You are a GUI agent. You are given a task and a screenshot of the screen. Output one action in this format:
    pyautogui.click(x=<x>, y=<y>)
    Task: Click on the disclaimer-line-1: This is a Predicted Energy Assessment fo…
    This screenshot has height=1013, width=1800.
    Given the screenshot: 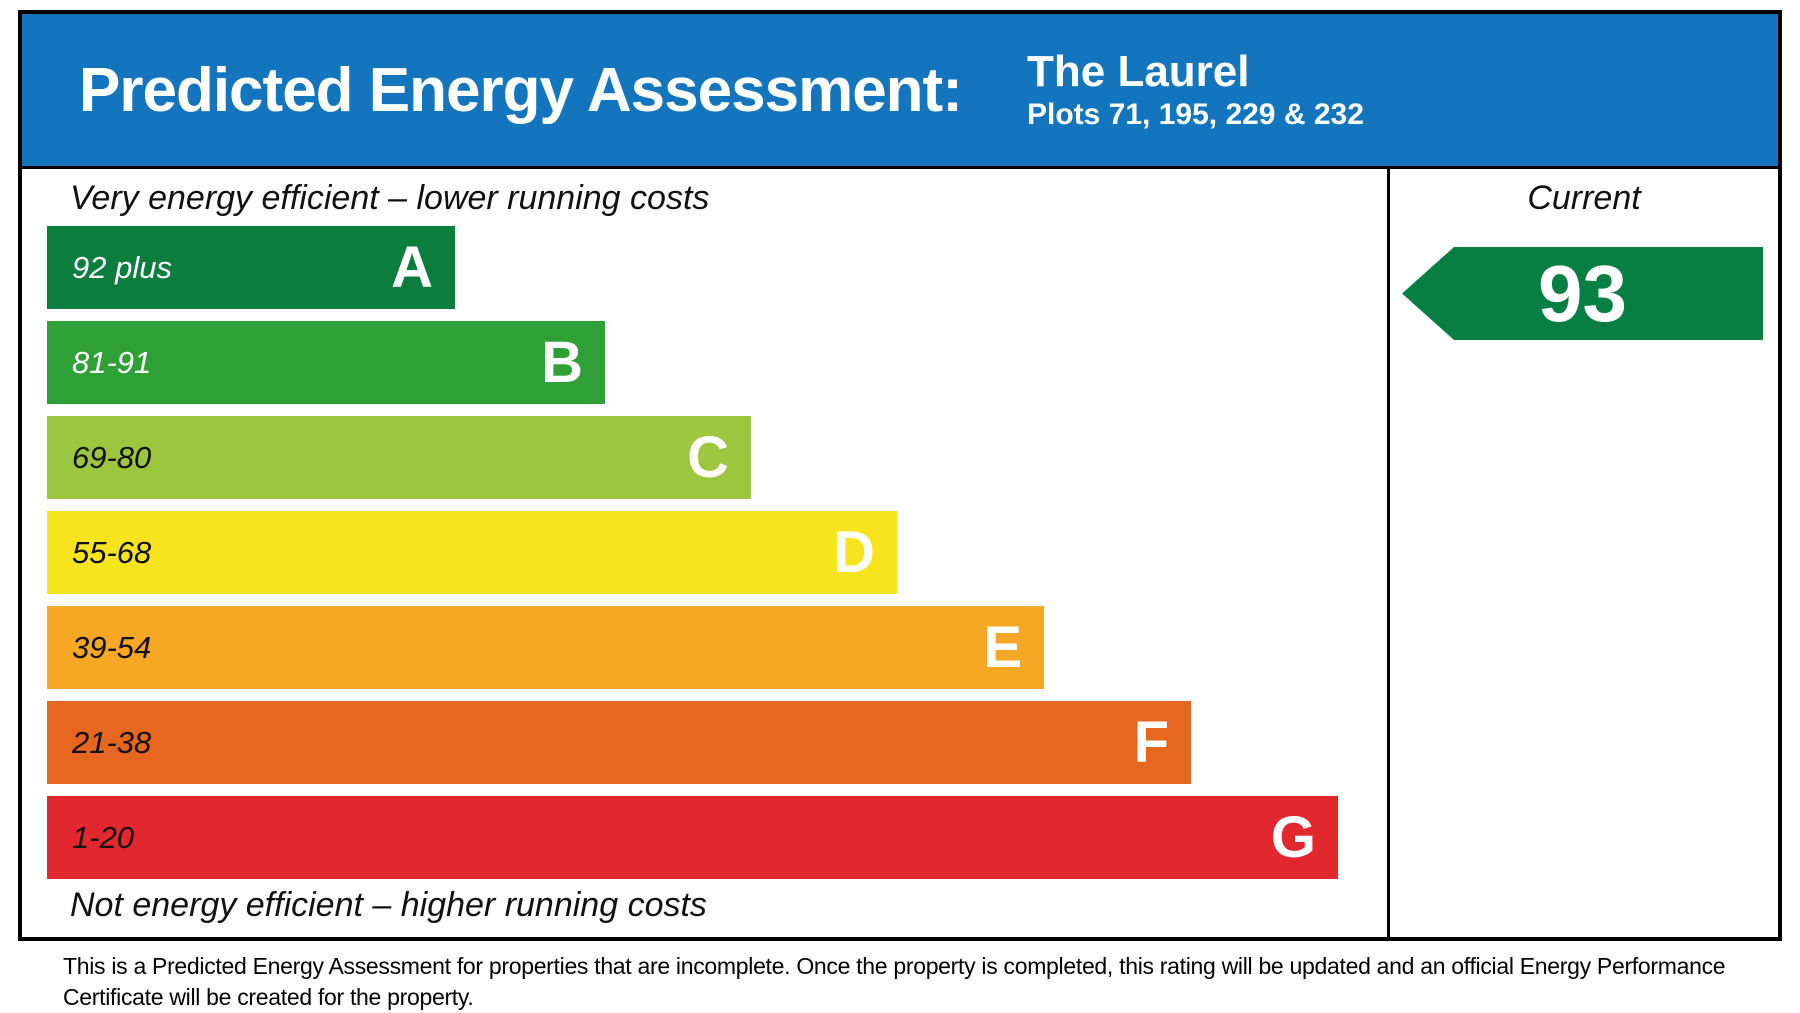 What is the action you would take?
    pyautogui.click(x=894, y=966)
    